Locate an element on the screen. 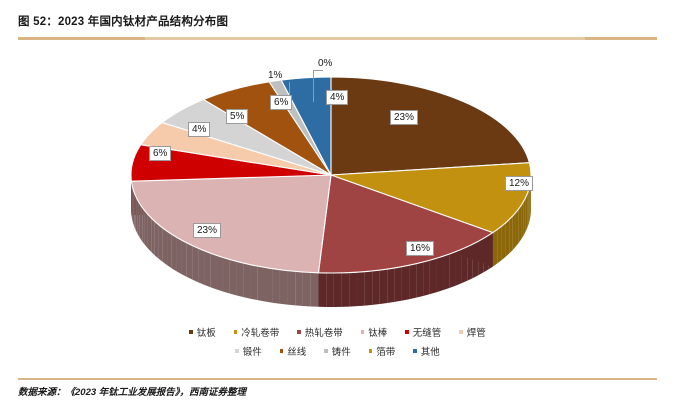 The height and width of the screenshot is (403, 675). legend-item-焊管: 焊管 is located at coordinates (472, 332).